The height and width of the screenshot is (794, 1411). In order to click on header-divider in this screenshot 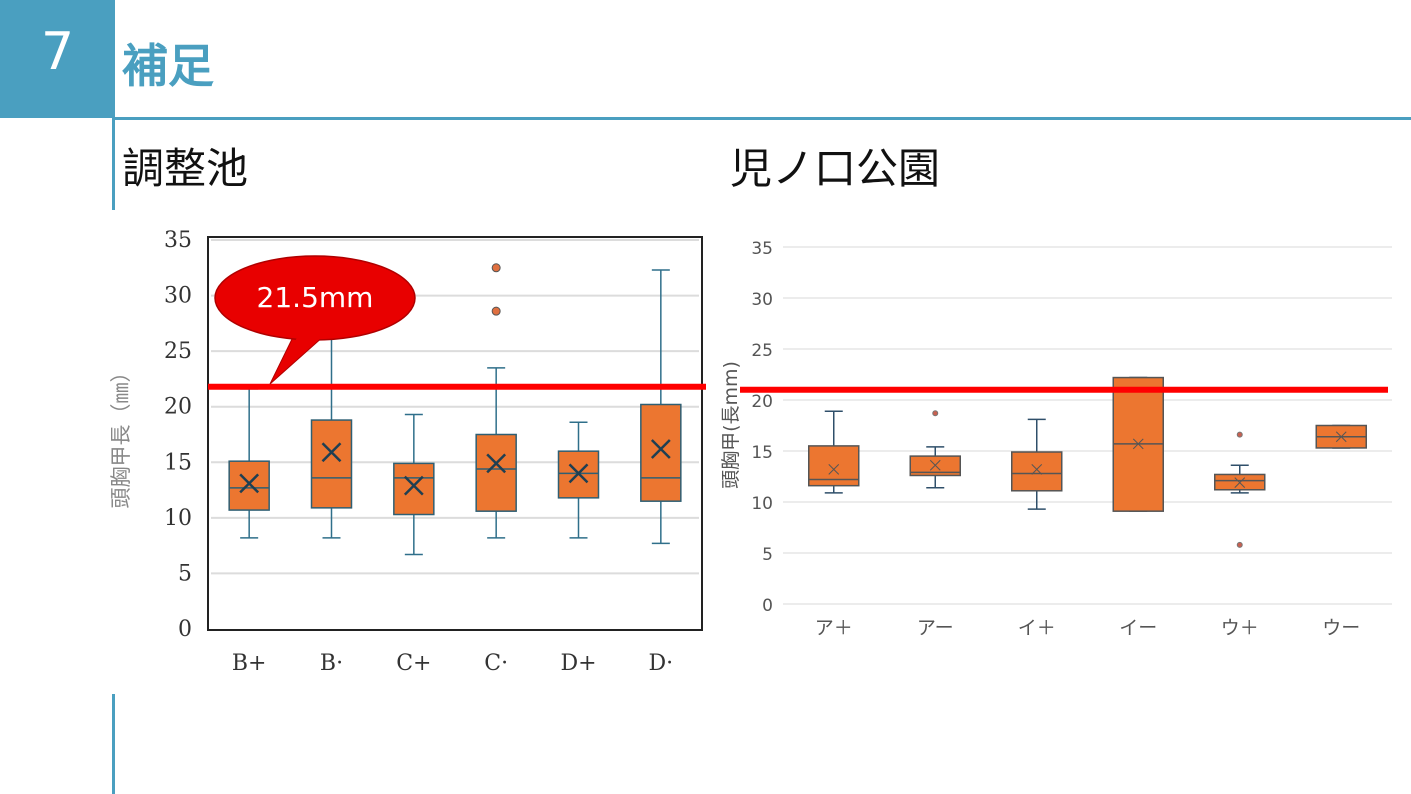, I will do `click(763, 118)`.